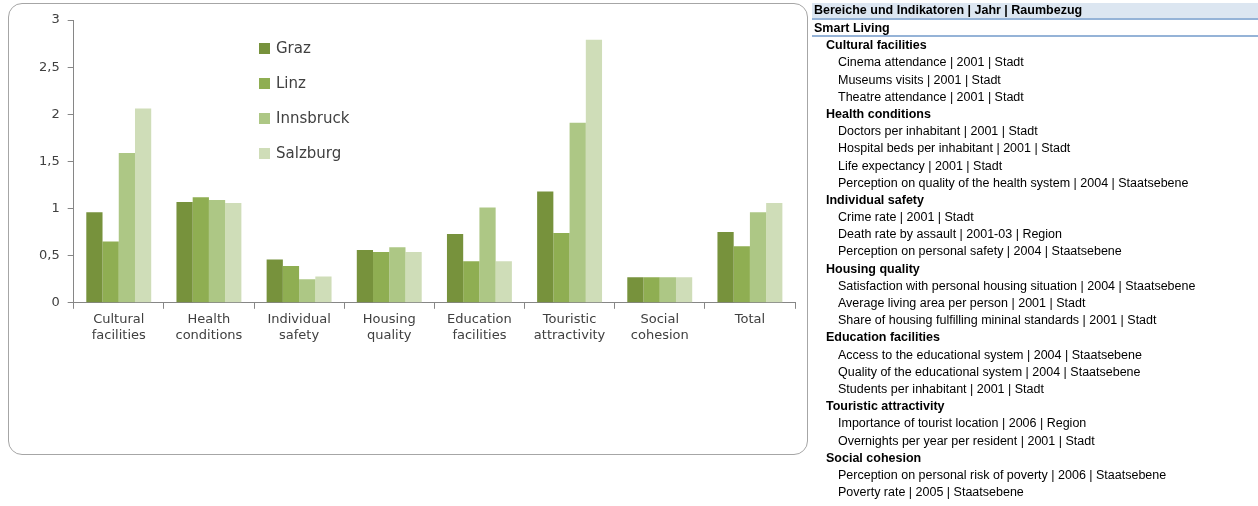  I want to click on x-tick-label: Cultural facilities, so click(118, 326).